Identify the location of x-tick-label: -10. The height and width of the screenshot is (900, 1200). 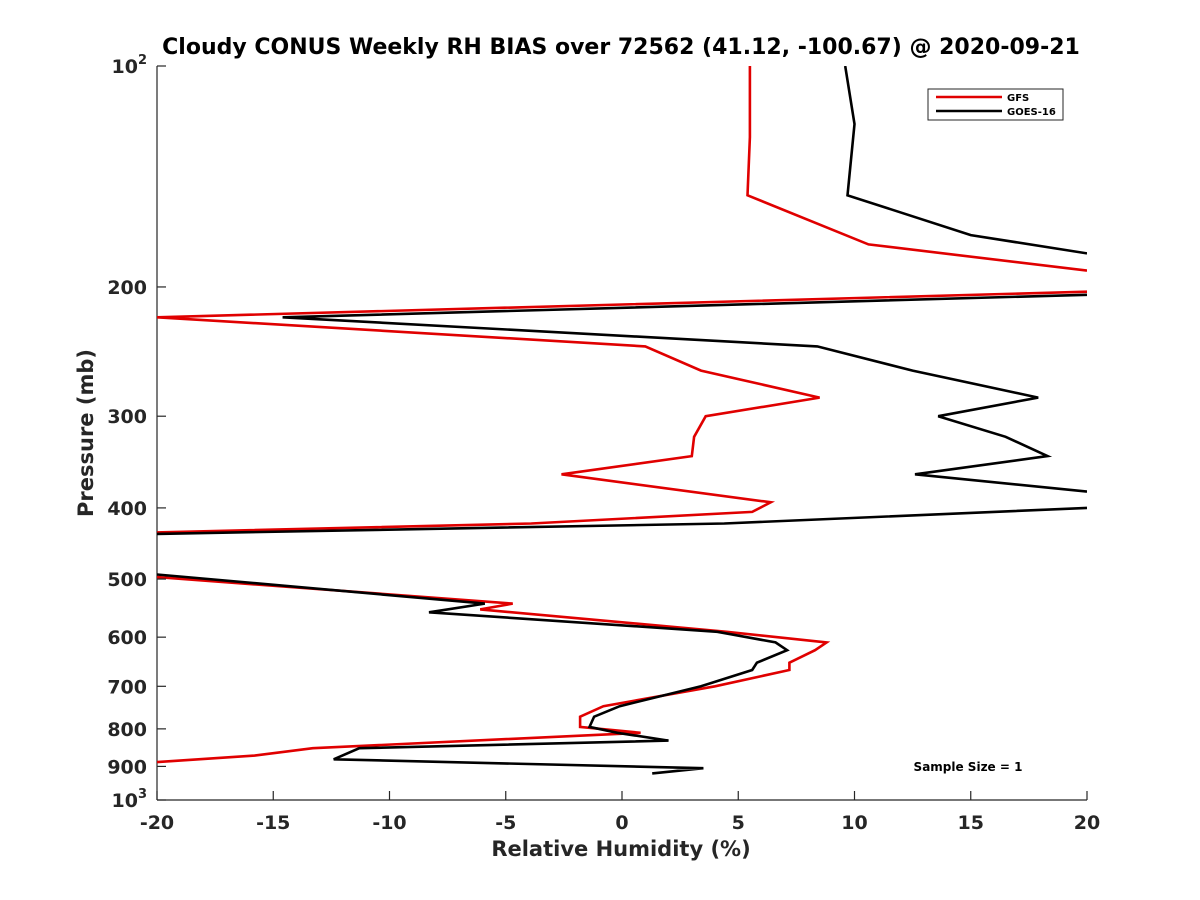
(389, 823).